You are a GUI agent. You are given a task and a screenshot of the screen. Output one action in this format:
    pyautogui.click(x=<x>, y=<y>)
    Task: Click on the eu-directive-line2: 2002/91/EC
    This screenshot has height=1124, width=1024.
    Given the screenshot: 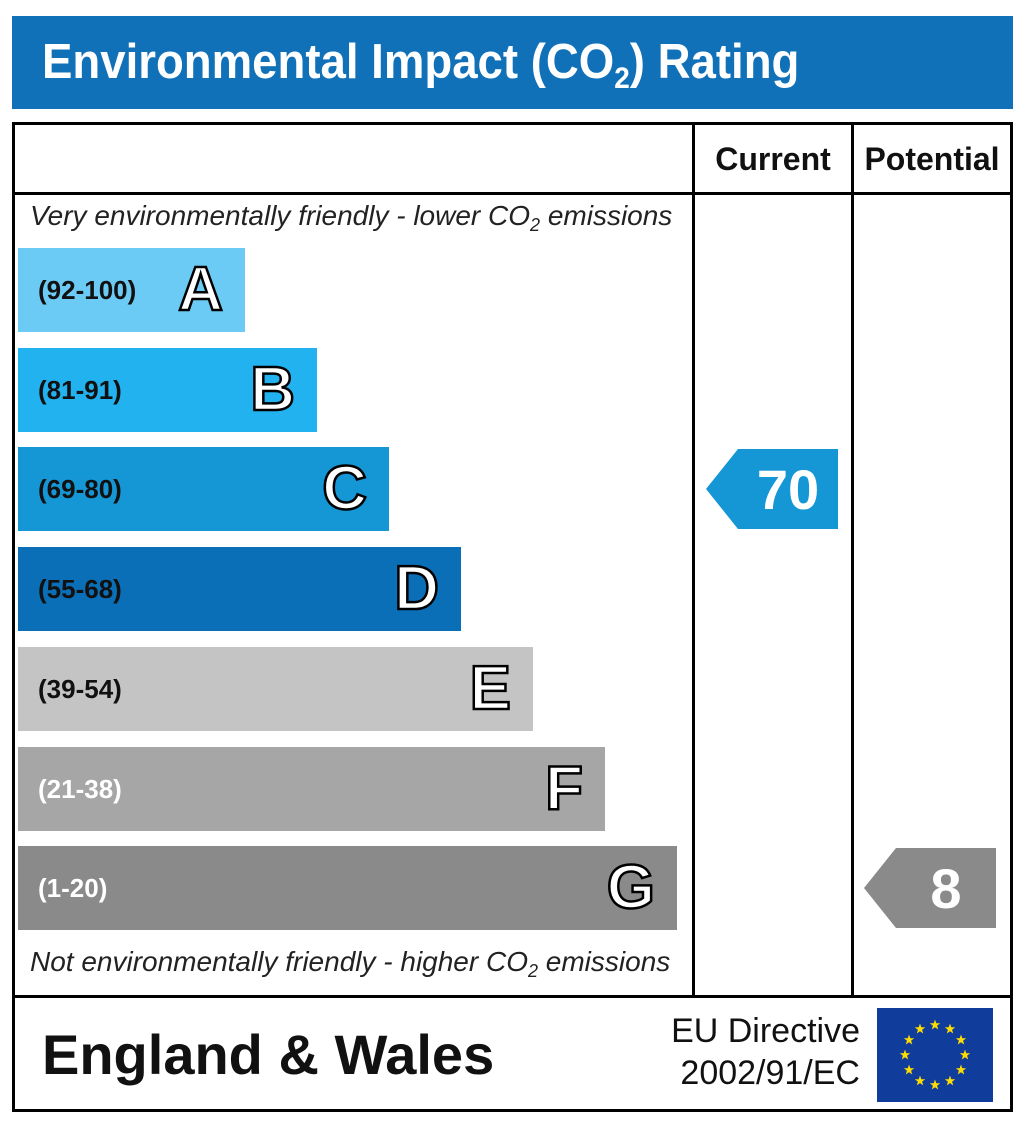 What is the action you would take?
    pyautogui.click(x=770, y=1073)
    